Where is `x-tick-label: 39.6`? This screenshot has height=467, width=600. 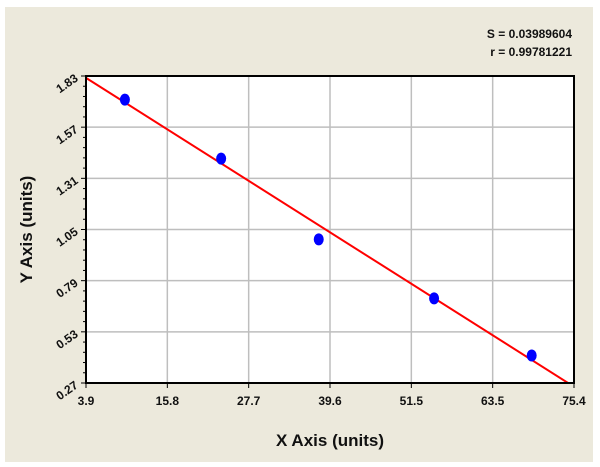 x-tick-label: 39.6 is located at coordinates (330, 401).